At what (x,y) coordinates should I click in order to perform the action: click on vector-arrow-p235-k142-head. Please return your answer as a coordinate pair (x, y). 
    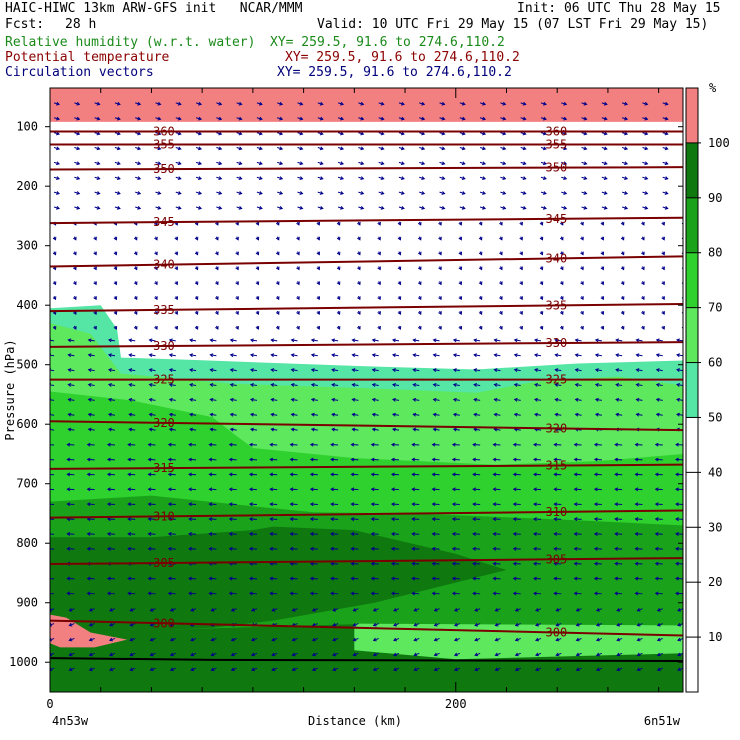
    Looking at the image, I should click on (342, 207).